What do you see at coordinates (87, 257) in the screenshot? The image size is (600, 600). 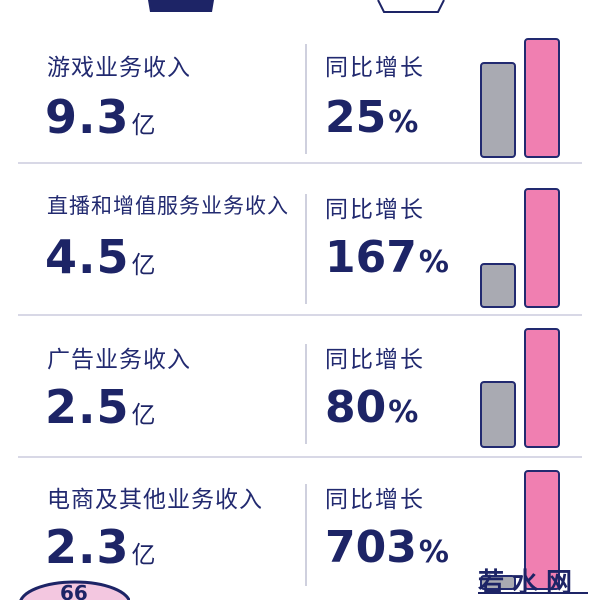 I see `revenue-number: 4.5` at bounding box center [87, 257].